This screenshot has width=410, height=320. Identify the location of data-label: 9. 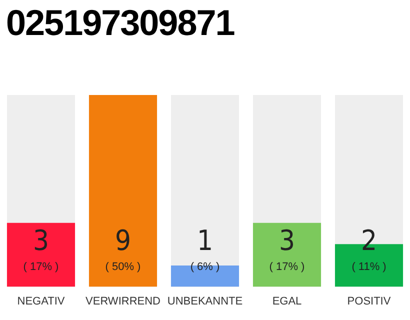
(123, 241).